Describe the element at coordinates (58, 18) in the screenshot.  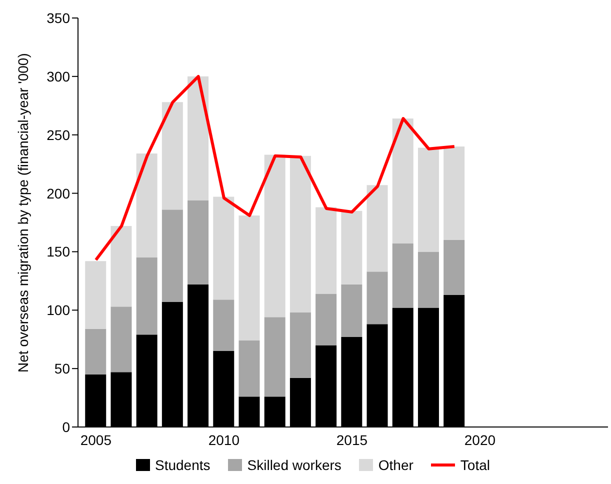
I see `y-tick-label: 350` at that location.